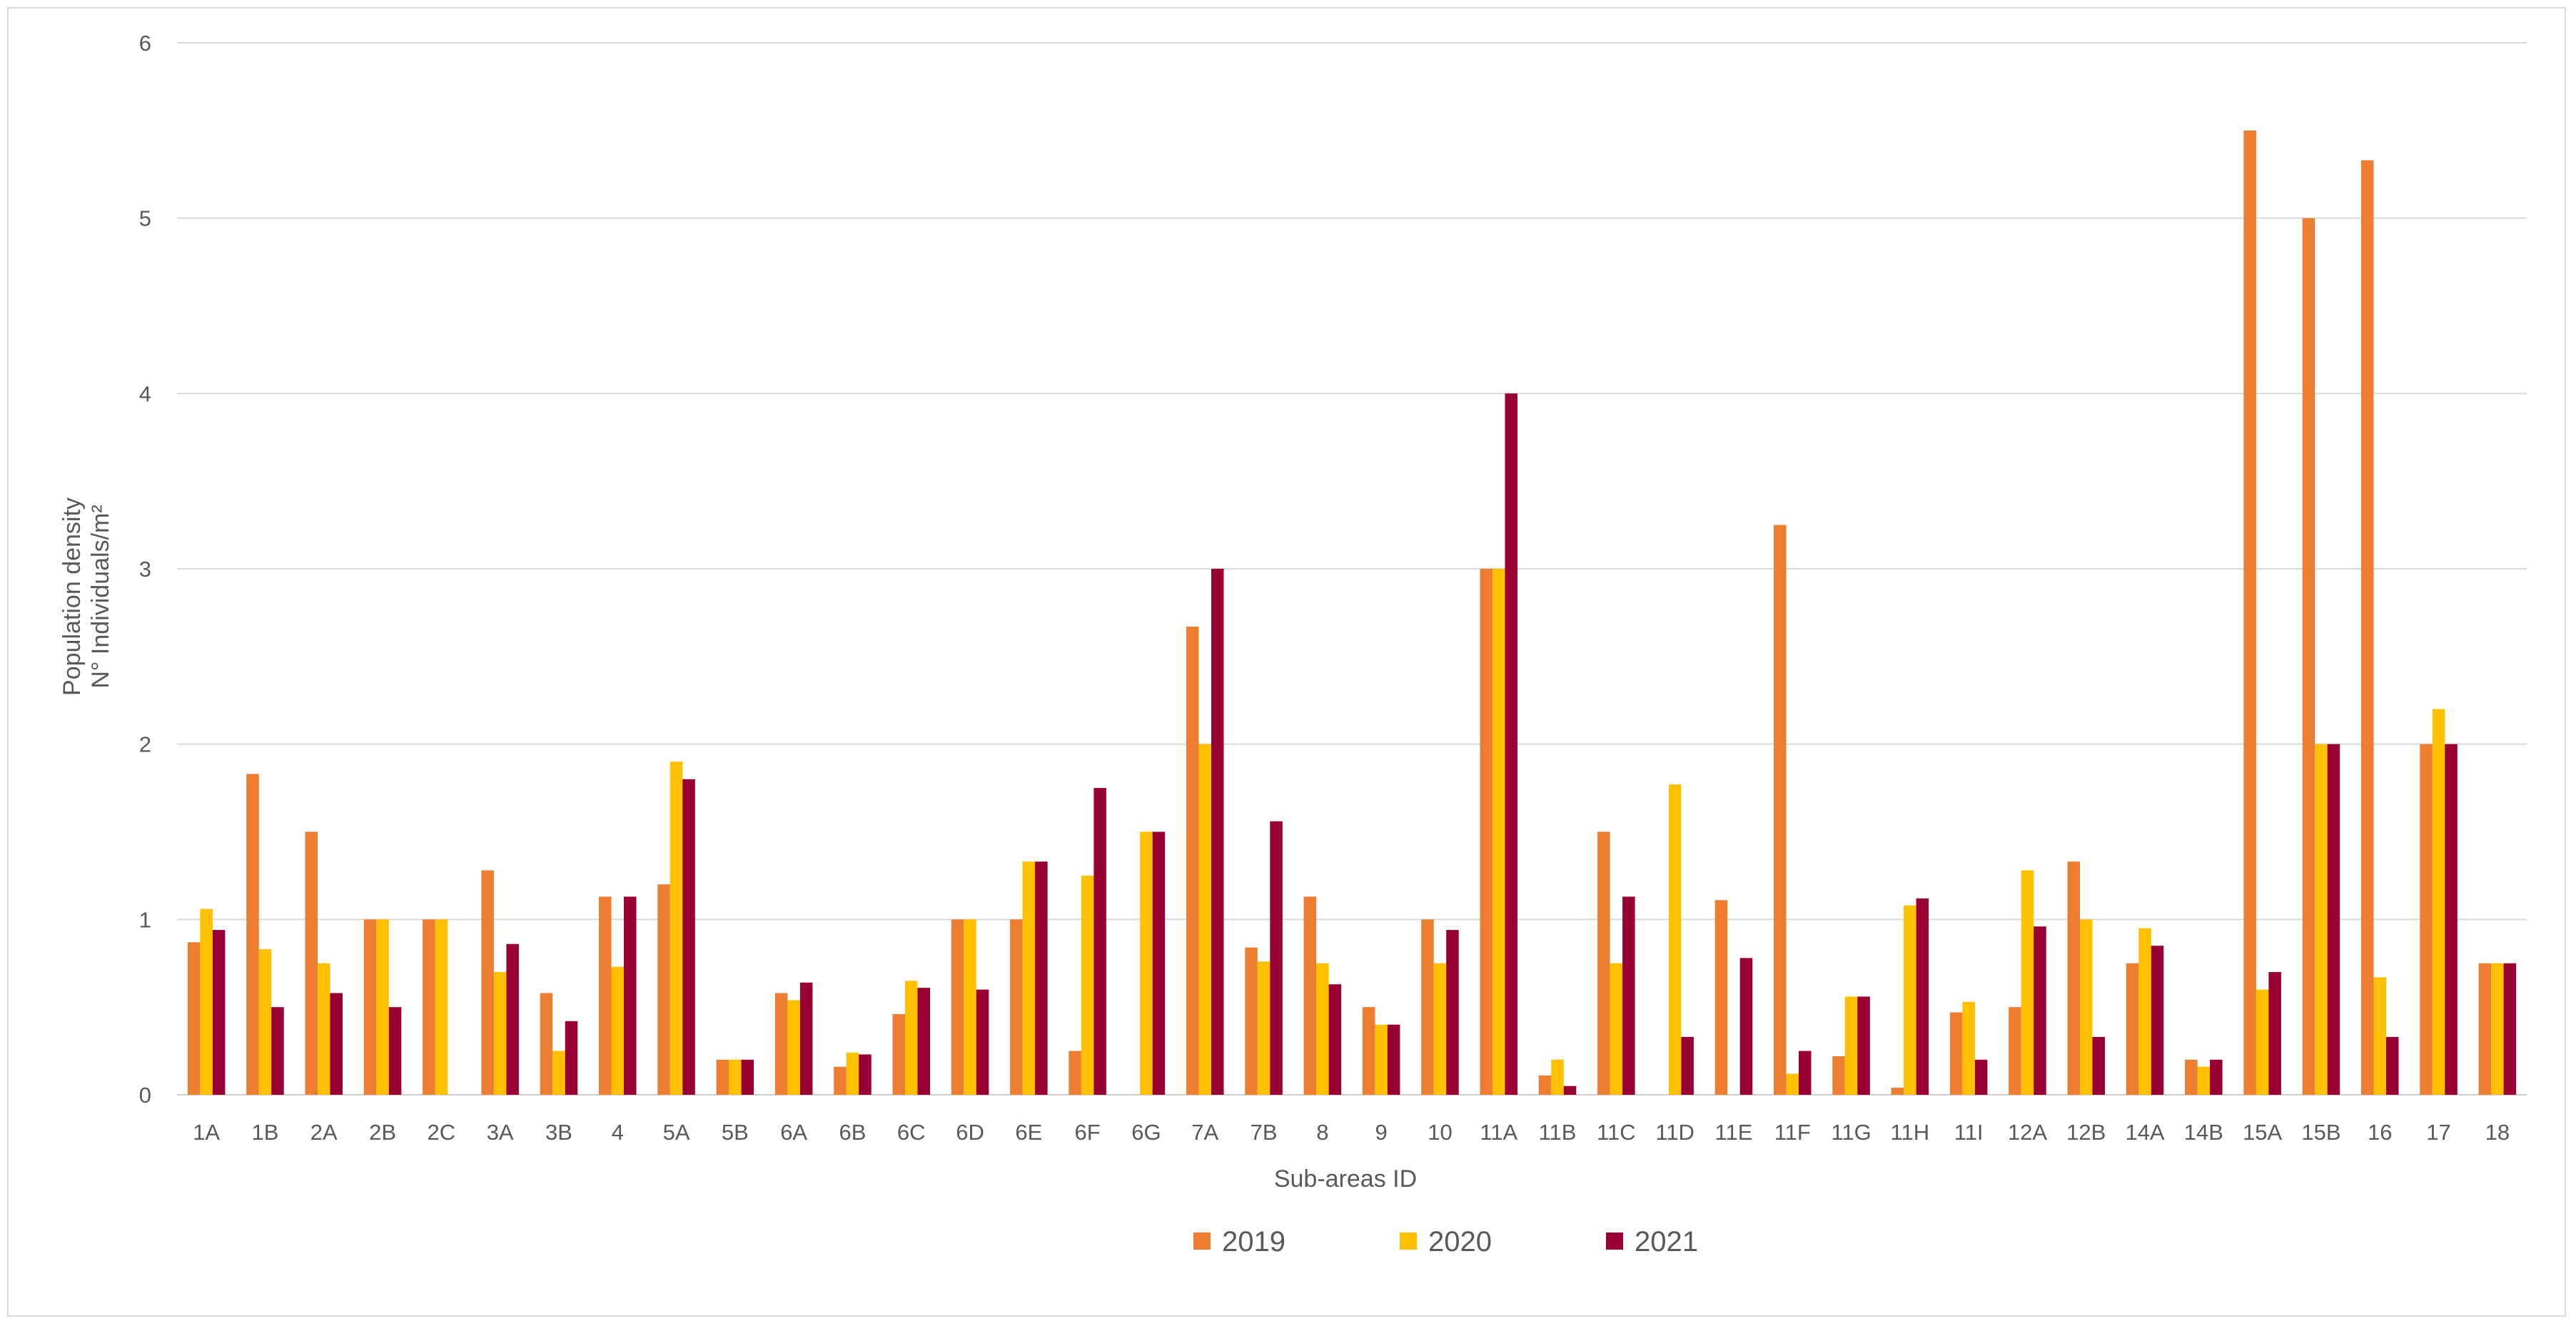  Describe the element at coordinates (923, 1042) in the screenshot. I see `bar-2021-6C` at that location.